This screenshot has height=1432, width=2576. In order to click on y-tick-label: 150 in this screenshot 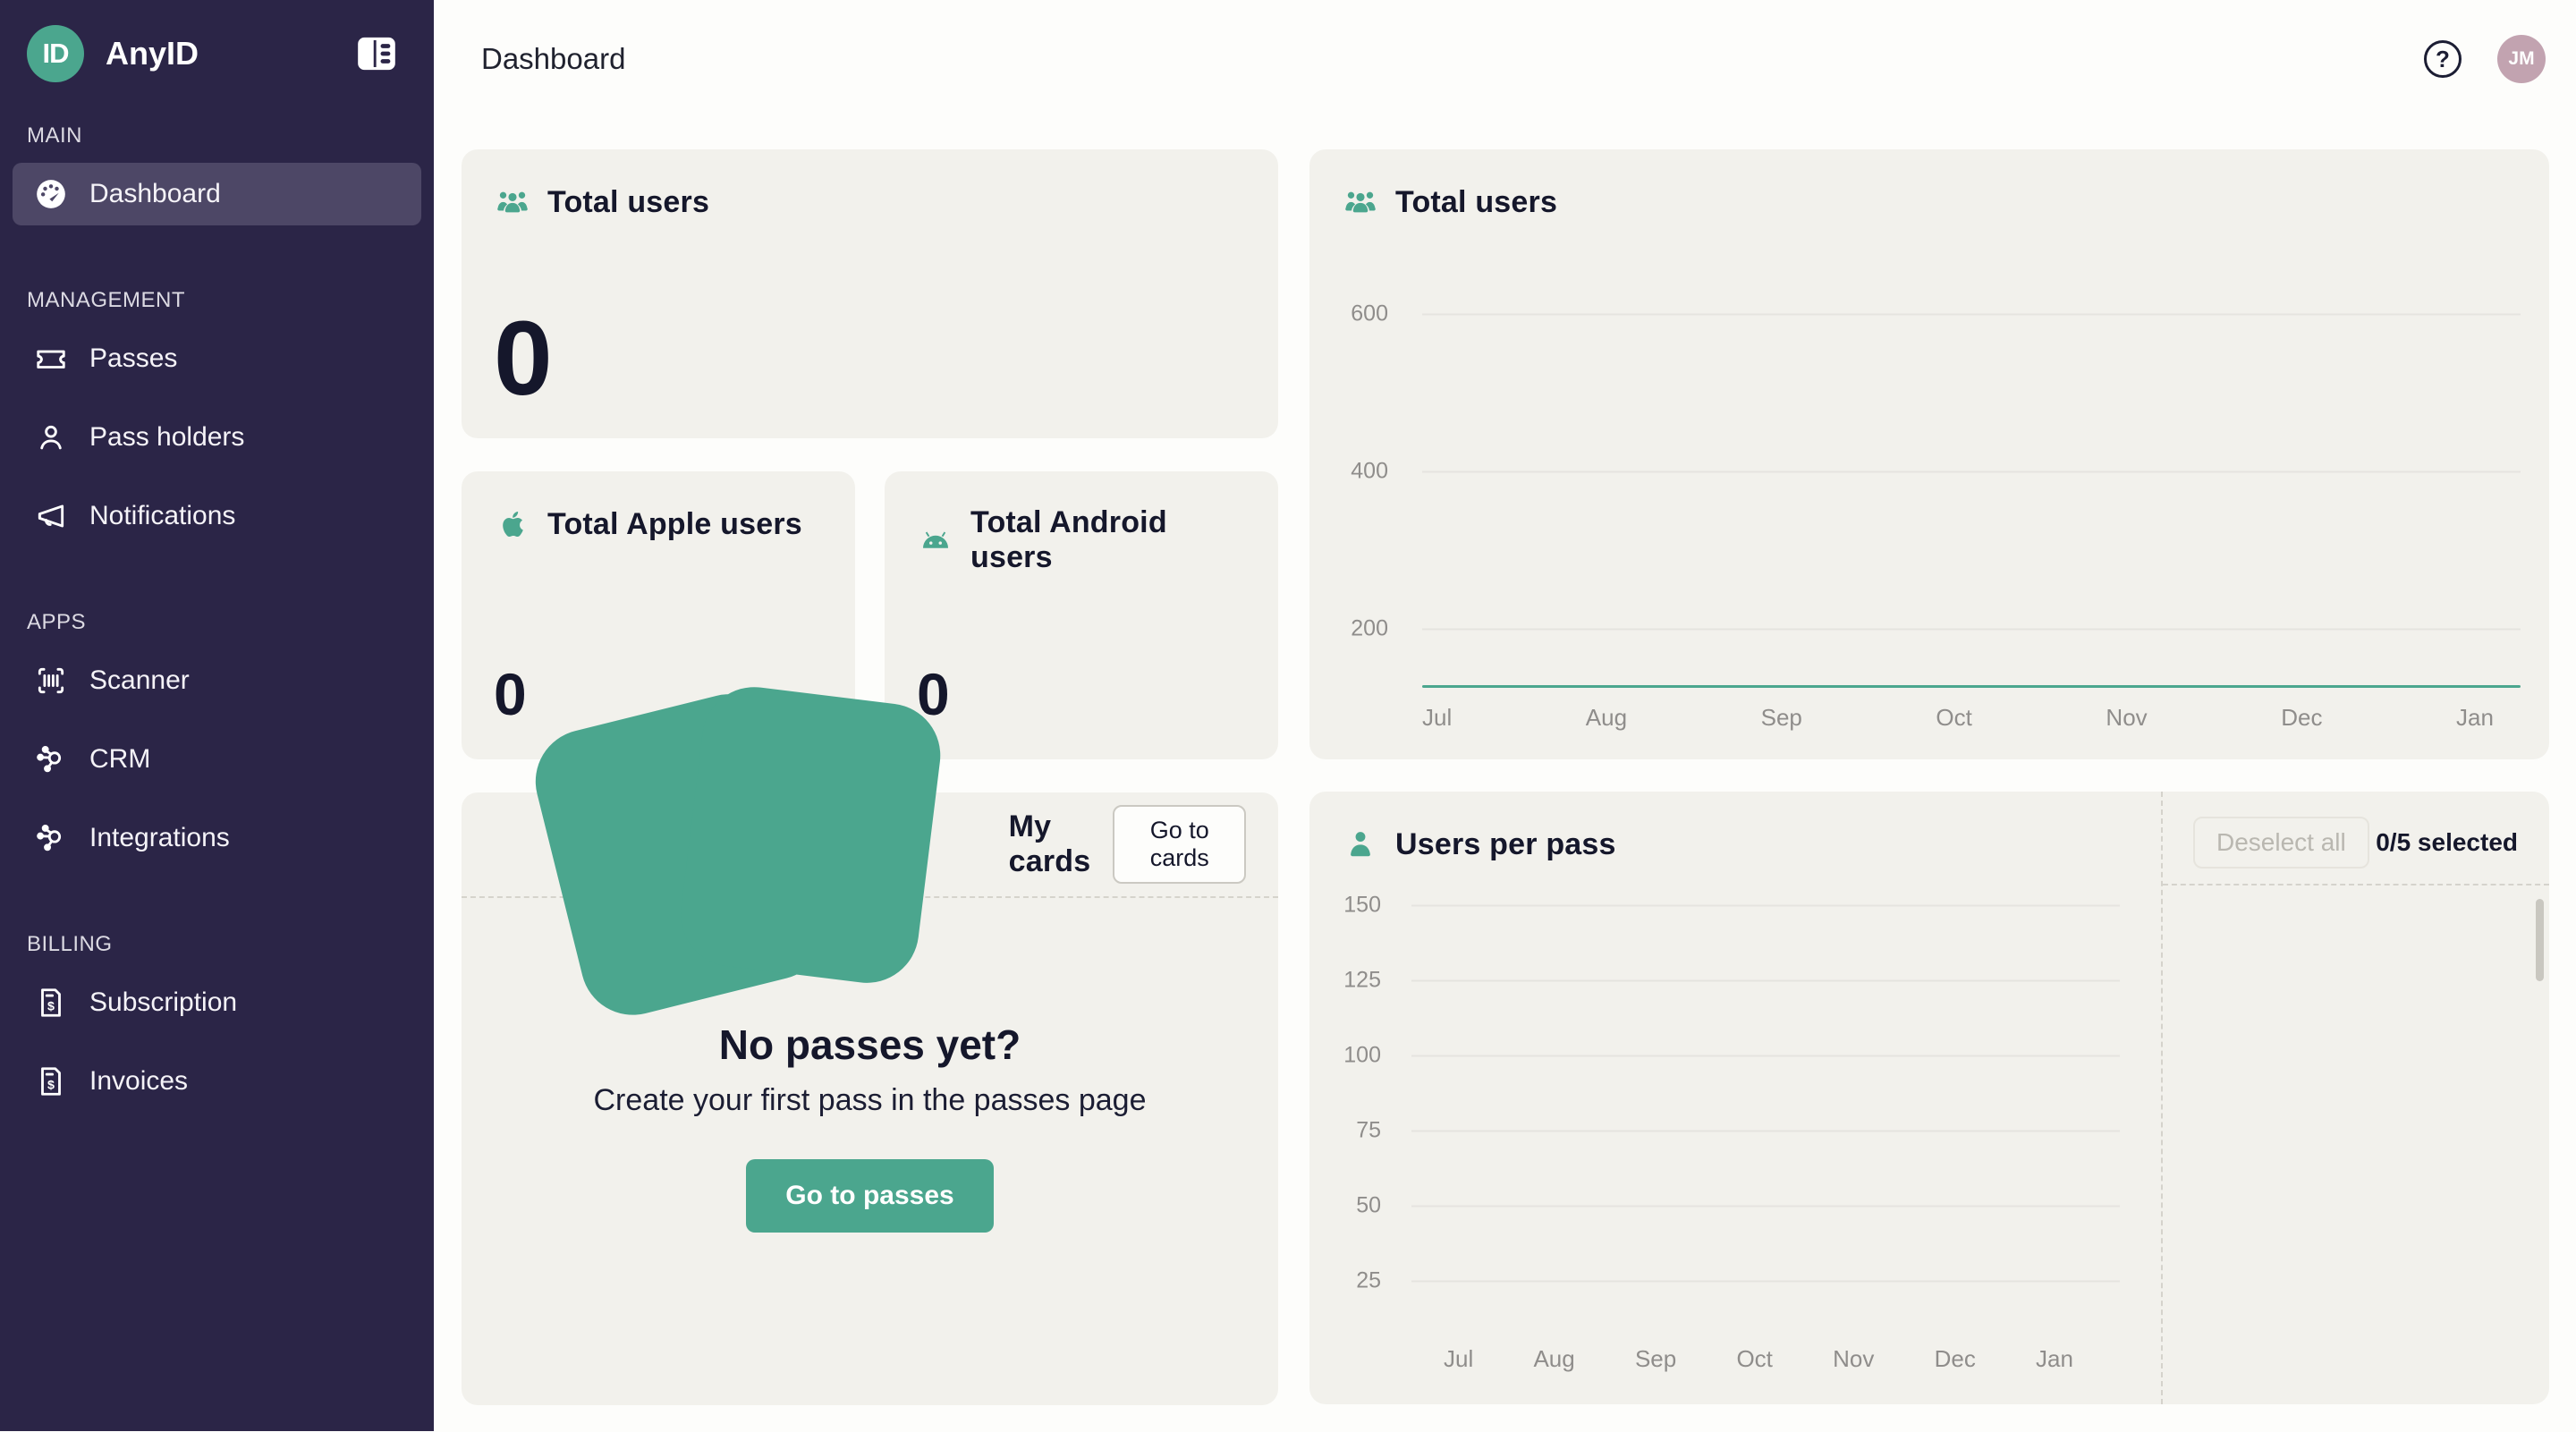, I will do `click(1362, 905)`.